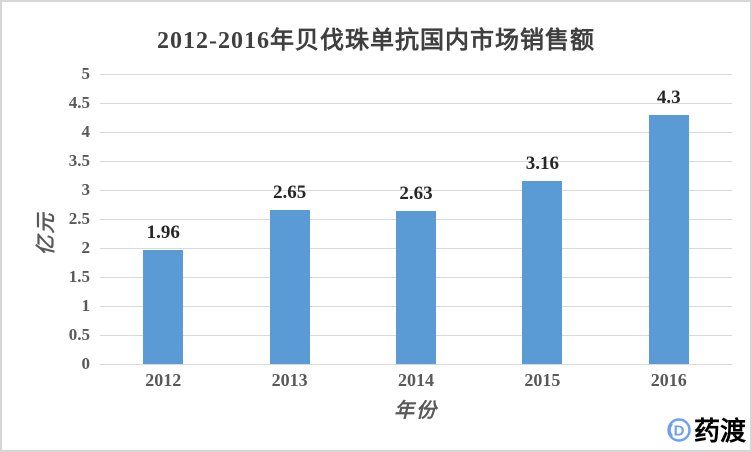  Describe the element at coordinates (289, 380) in the screenshot. I see `x-axis-tick-label: 2013` at that location.